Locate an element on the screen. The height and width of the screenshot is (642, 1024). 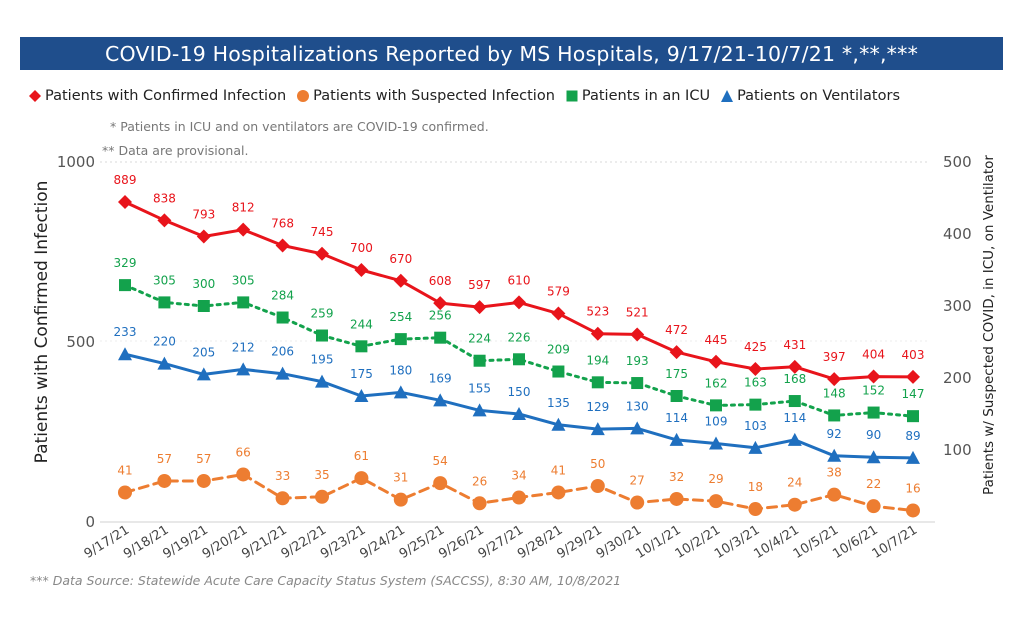
data-label-confirmed: 521 is located at coordinates (637, 312).